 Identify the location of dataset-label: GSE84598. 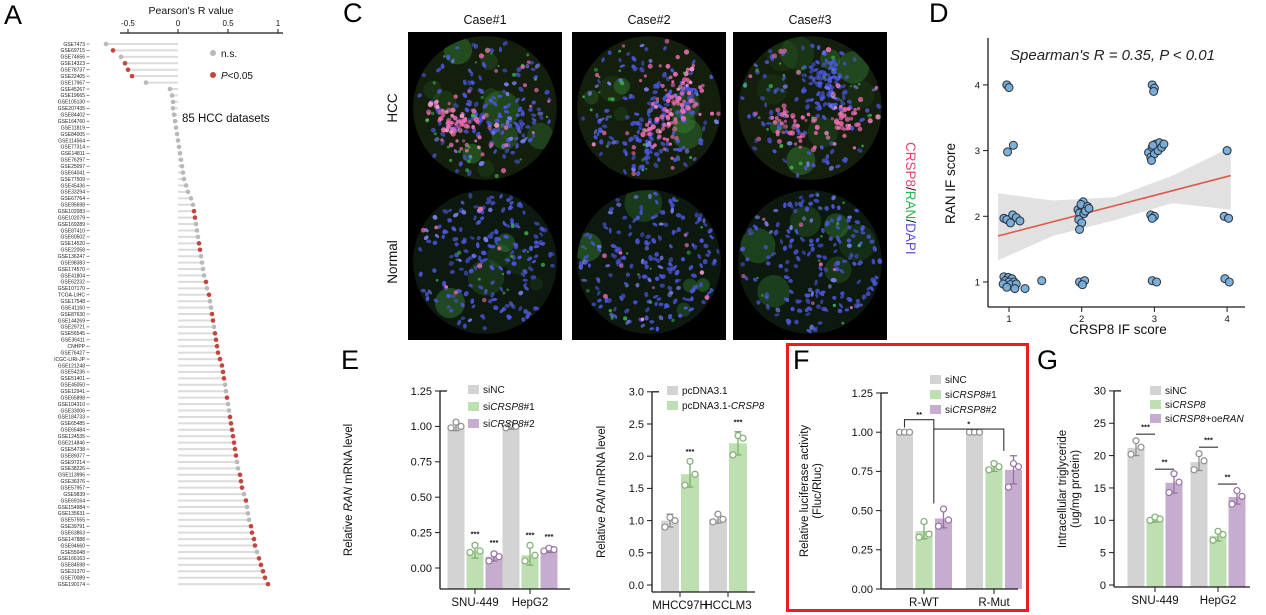
(73, 566).